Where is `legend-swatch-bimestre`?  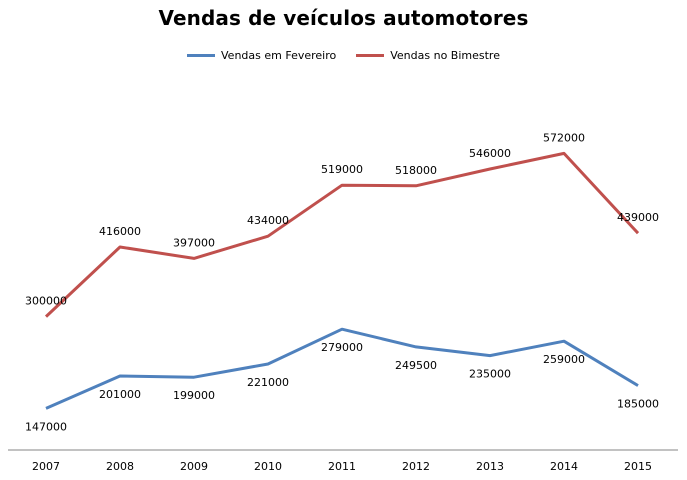
legend-swatch-bimestre is located at coordinates (370, 55).